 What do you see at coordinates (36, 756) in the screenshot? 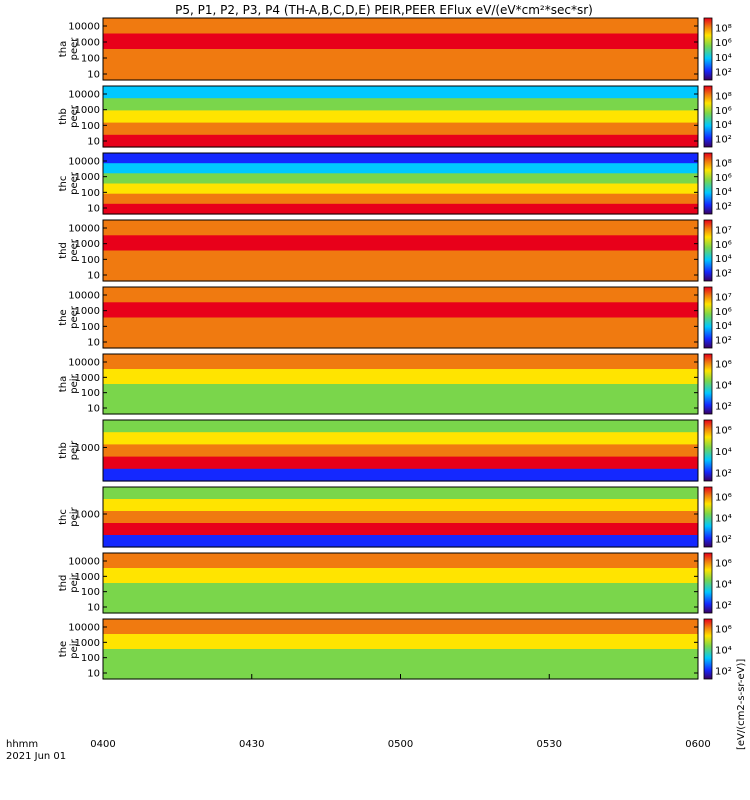
I see `footer-date: 2021 Jun 01` at bounding box center [36, 756].